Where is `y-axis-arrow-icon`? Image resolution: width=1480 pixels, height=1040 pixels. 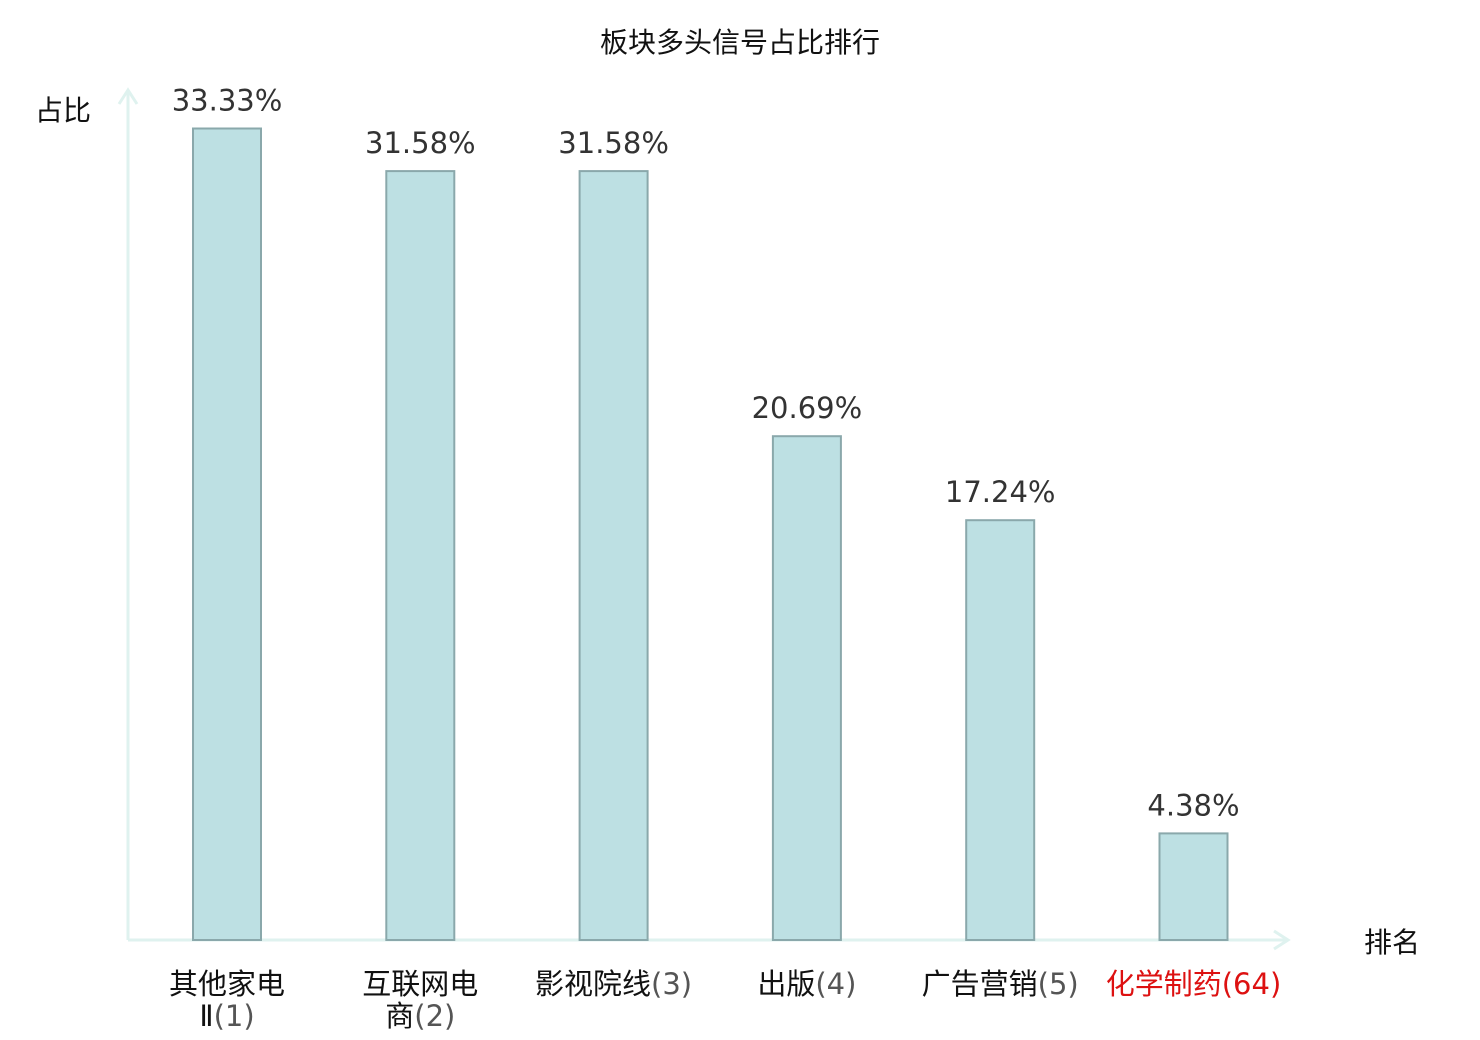 y-axis-arrow-icon is located at coordinates (128, 96).